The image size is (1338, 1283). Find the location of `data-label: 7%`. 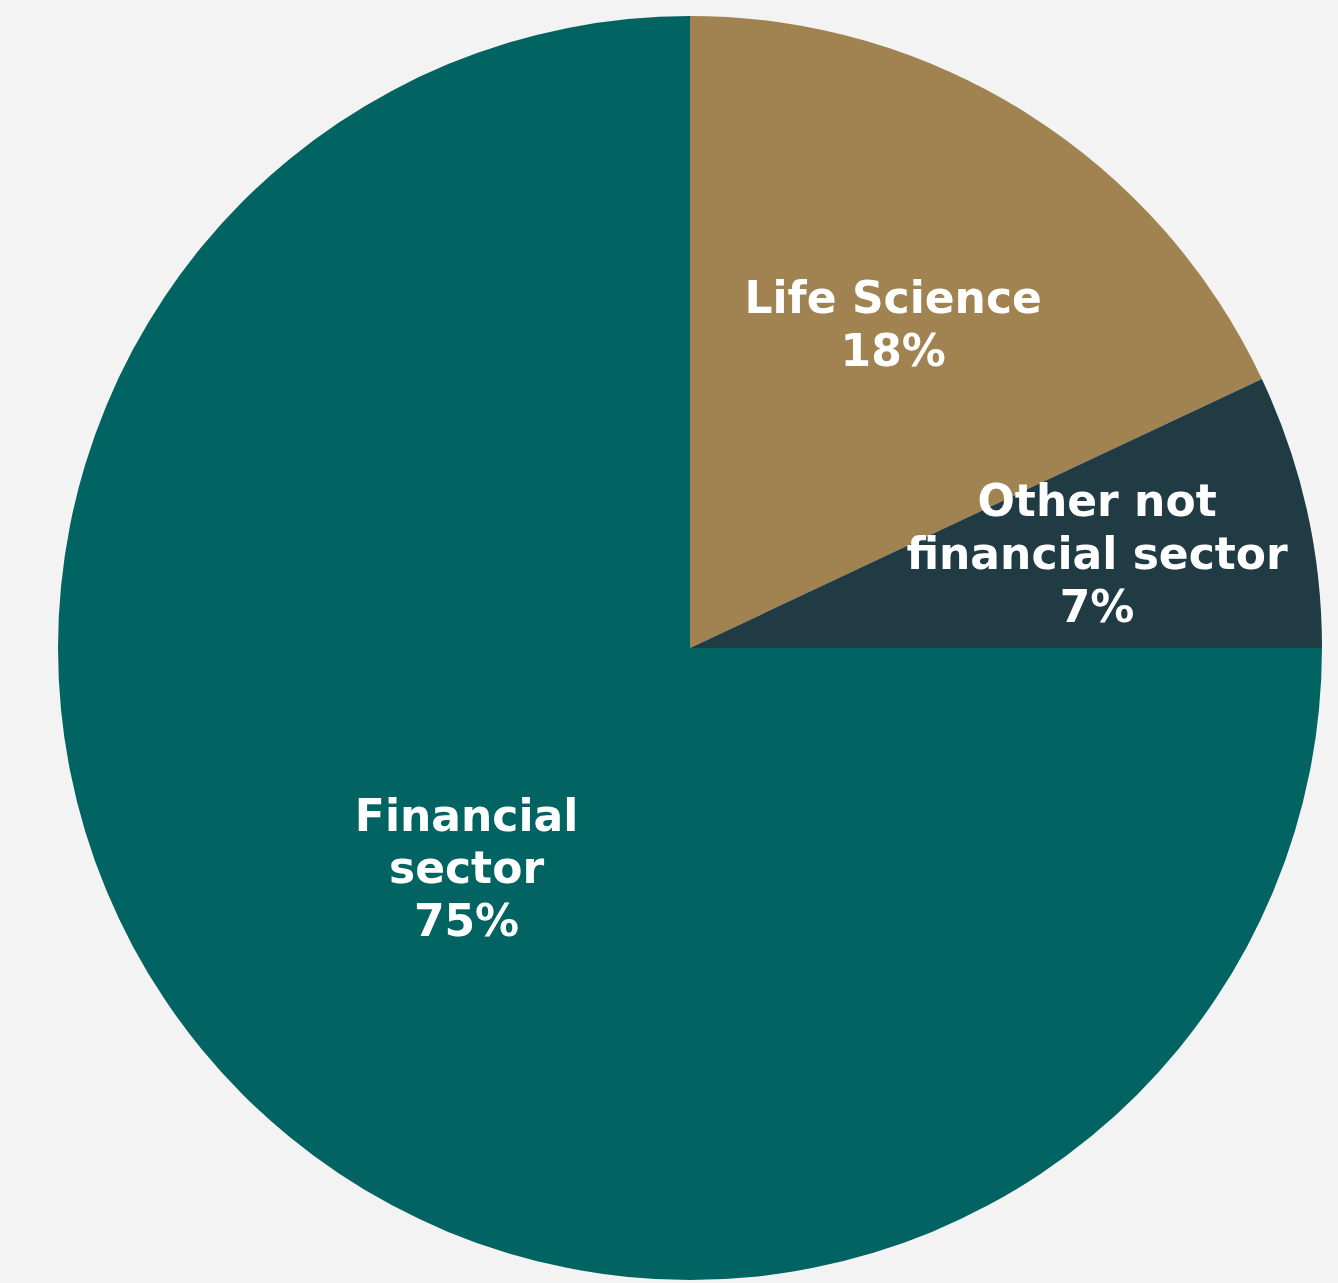

data-label: 7% is located at coordinates (1097, 606).